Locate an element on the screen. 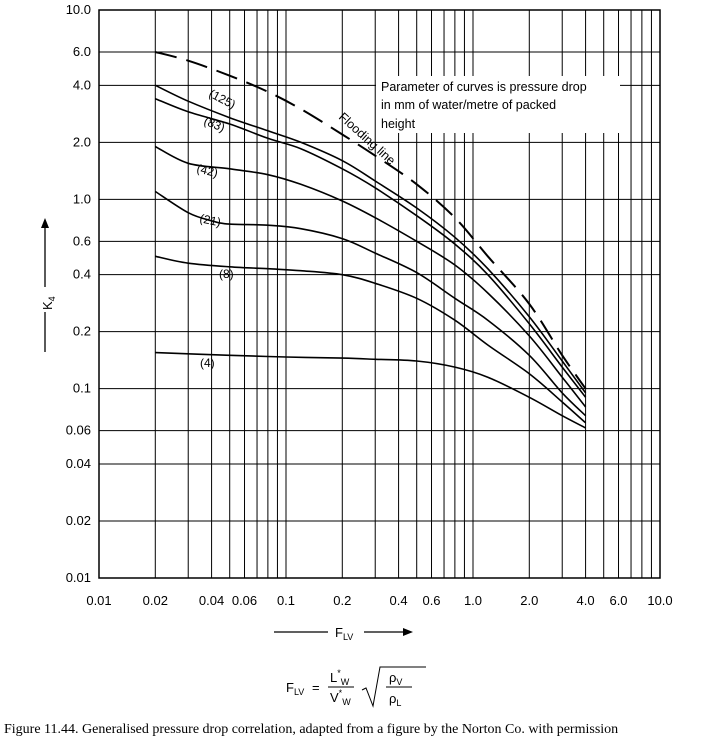 This screenshot has height=744, width=723. y-tick-label: 2.0 is located at coordinates (82, 141).